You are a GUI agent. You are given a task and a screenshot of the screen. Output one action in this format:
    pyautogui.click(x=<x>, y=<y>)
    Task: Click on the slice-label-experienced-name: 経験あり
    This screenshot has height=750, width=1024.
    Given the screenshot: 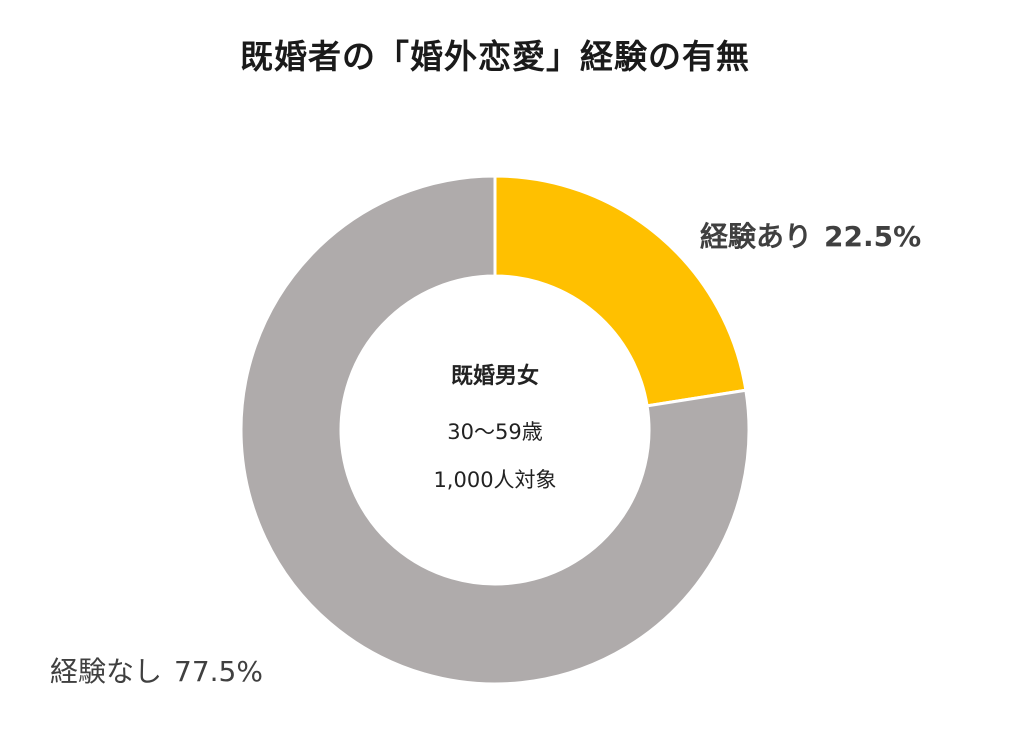 What is the action you would take?
    pyautogui.click(x=756, y=236)
    